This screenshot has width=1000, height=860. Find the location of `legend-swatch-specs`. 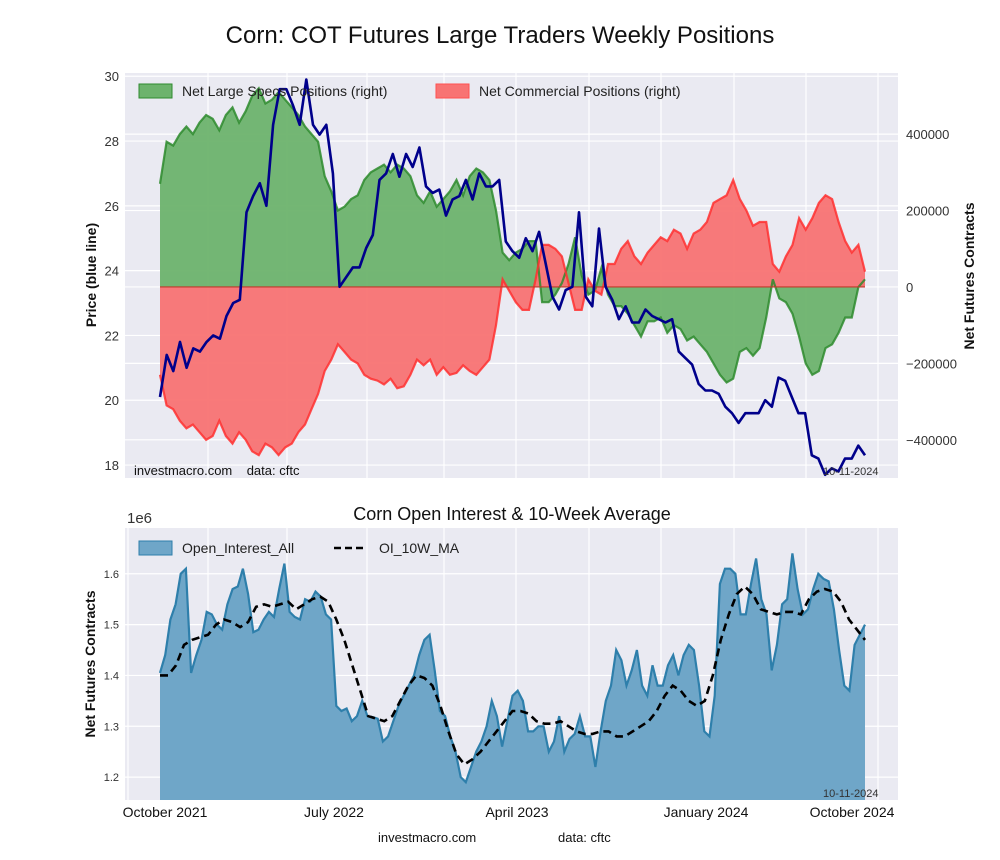

legend-swatch-specs is located at coordinates (155, 91).